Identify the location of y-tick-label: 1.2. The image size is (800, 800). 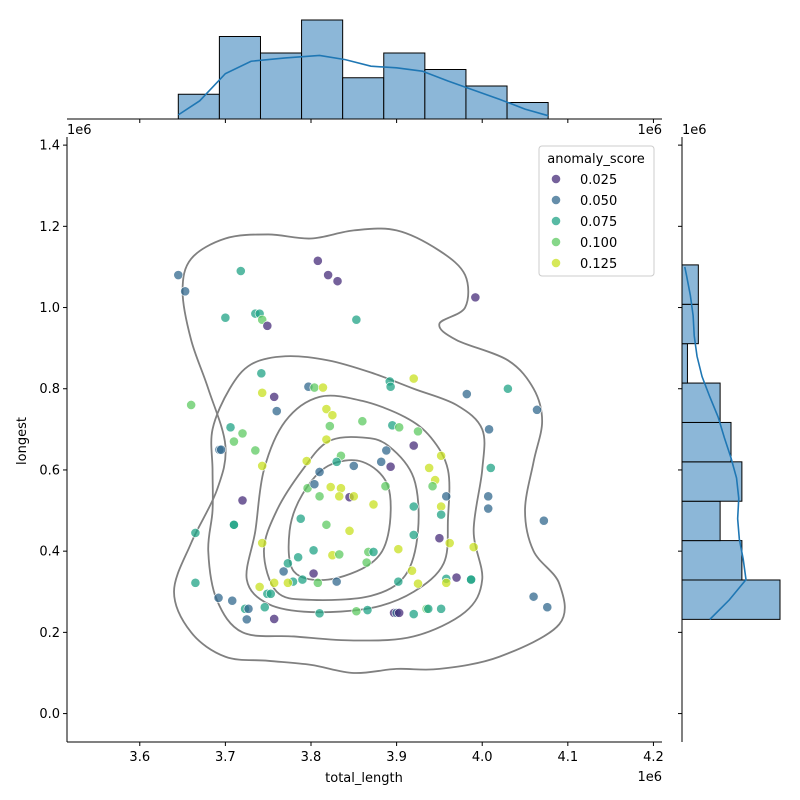
(49, 227).